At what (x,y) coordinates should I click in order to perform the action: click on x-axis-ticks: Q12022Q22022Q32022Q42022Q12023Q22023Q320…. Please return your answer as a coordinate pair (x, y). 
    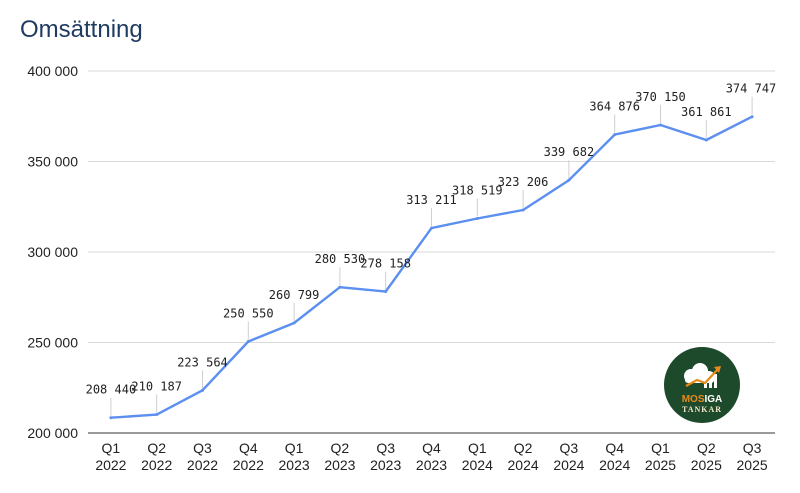
    Looking at the image, I should click on (431, 456).